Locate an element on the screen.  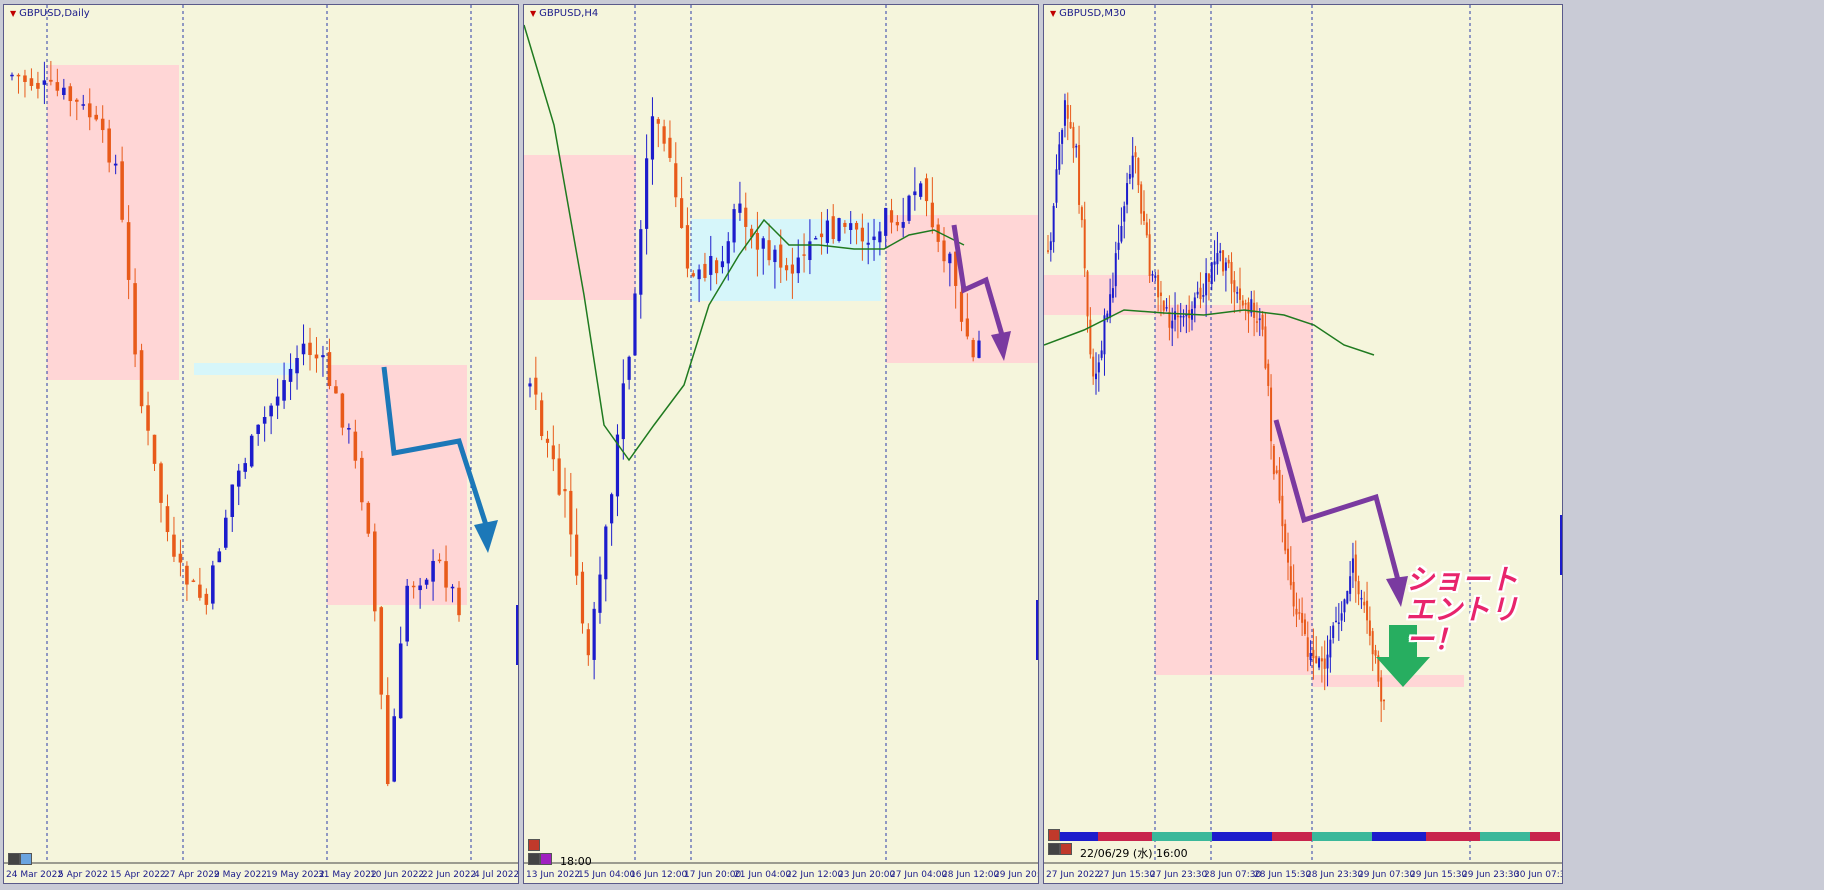
x-tick-label: 29 Jun 07:30 is located at coordinates (1386, 875).